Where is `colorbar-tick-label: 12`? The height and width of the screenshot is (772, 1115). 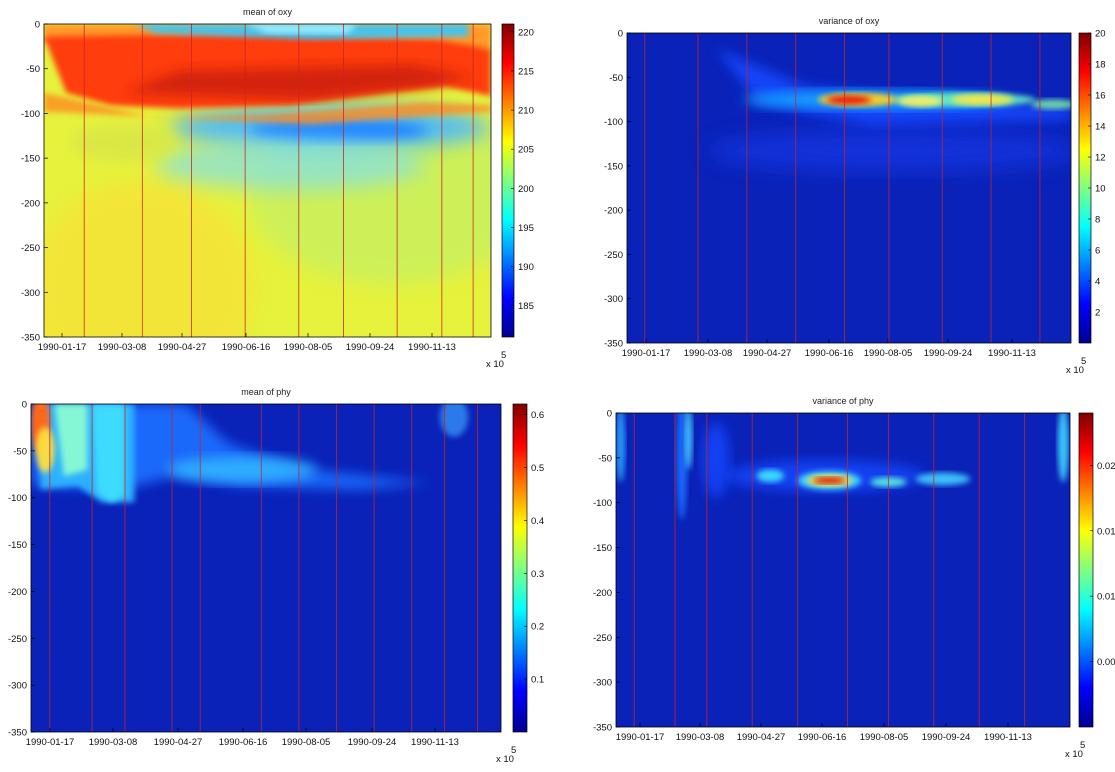 colorbar-tick-label: 12 is located at coordinates (1100, 158).